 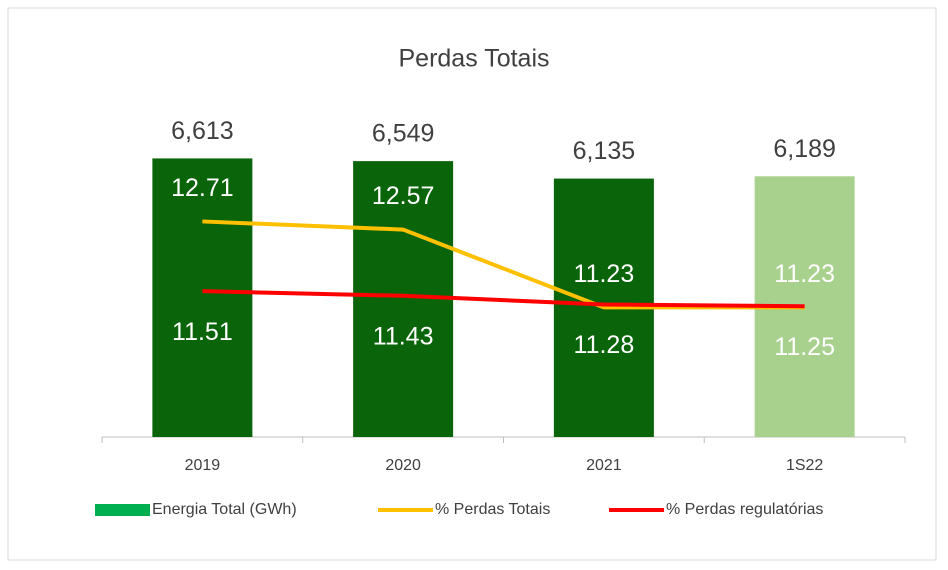 I want to click on x-tick-label: 2020, so click(x=403, y=465).